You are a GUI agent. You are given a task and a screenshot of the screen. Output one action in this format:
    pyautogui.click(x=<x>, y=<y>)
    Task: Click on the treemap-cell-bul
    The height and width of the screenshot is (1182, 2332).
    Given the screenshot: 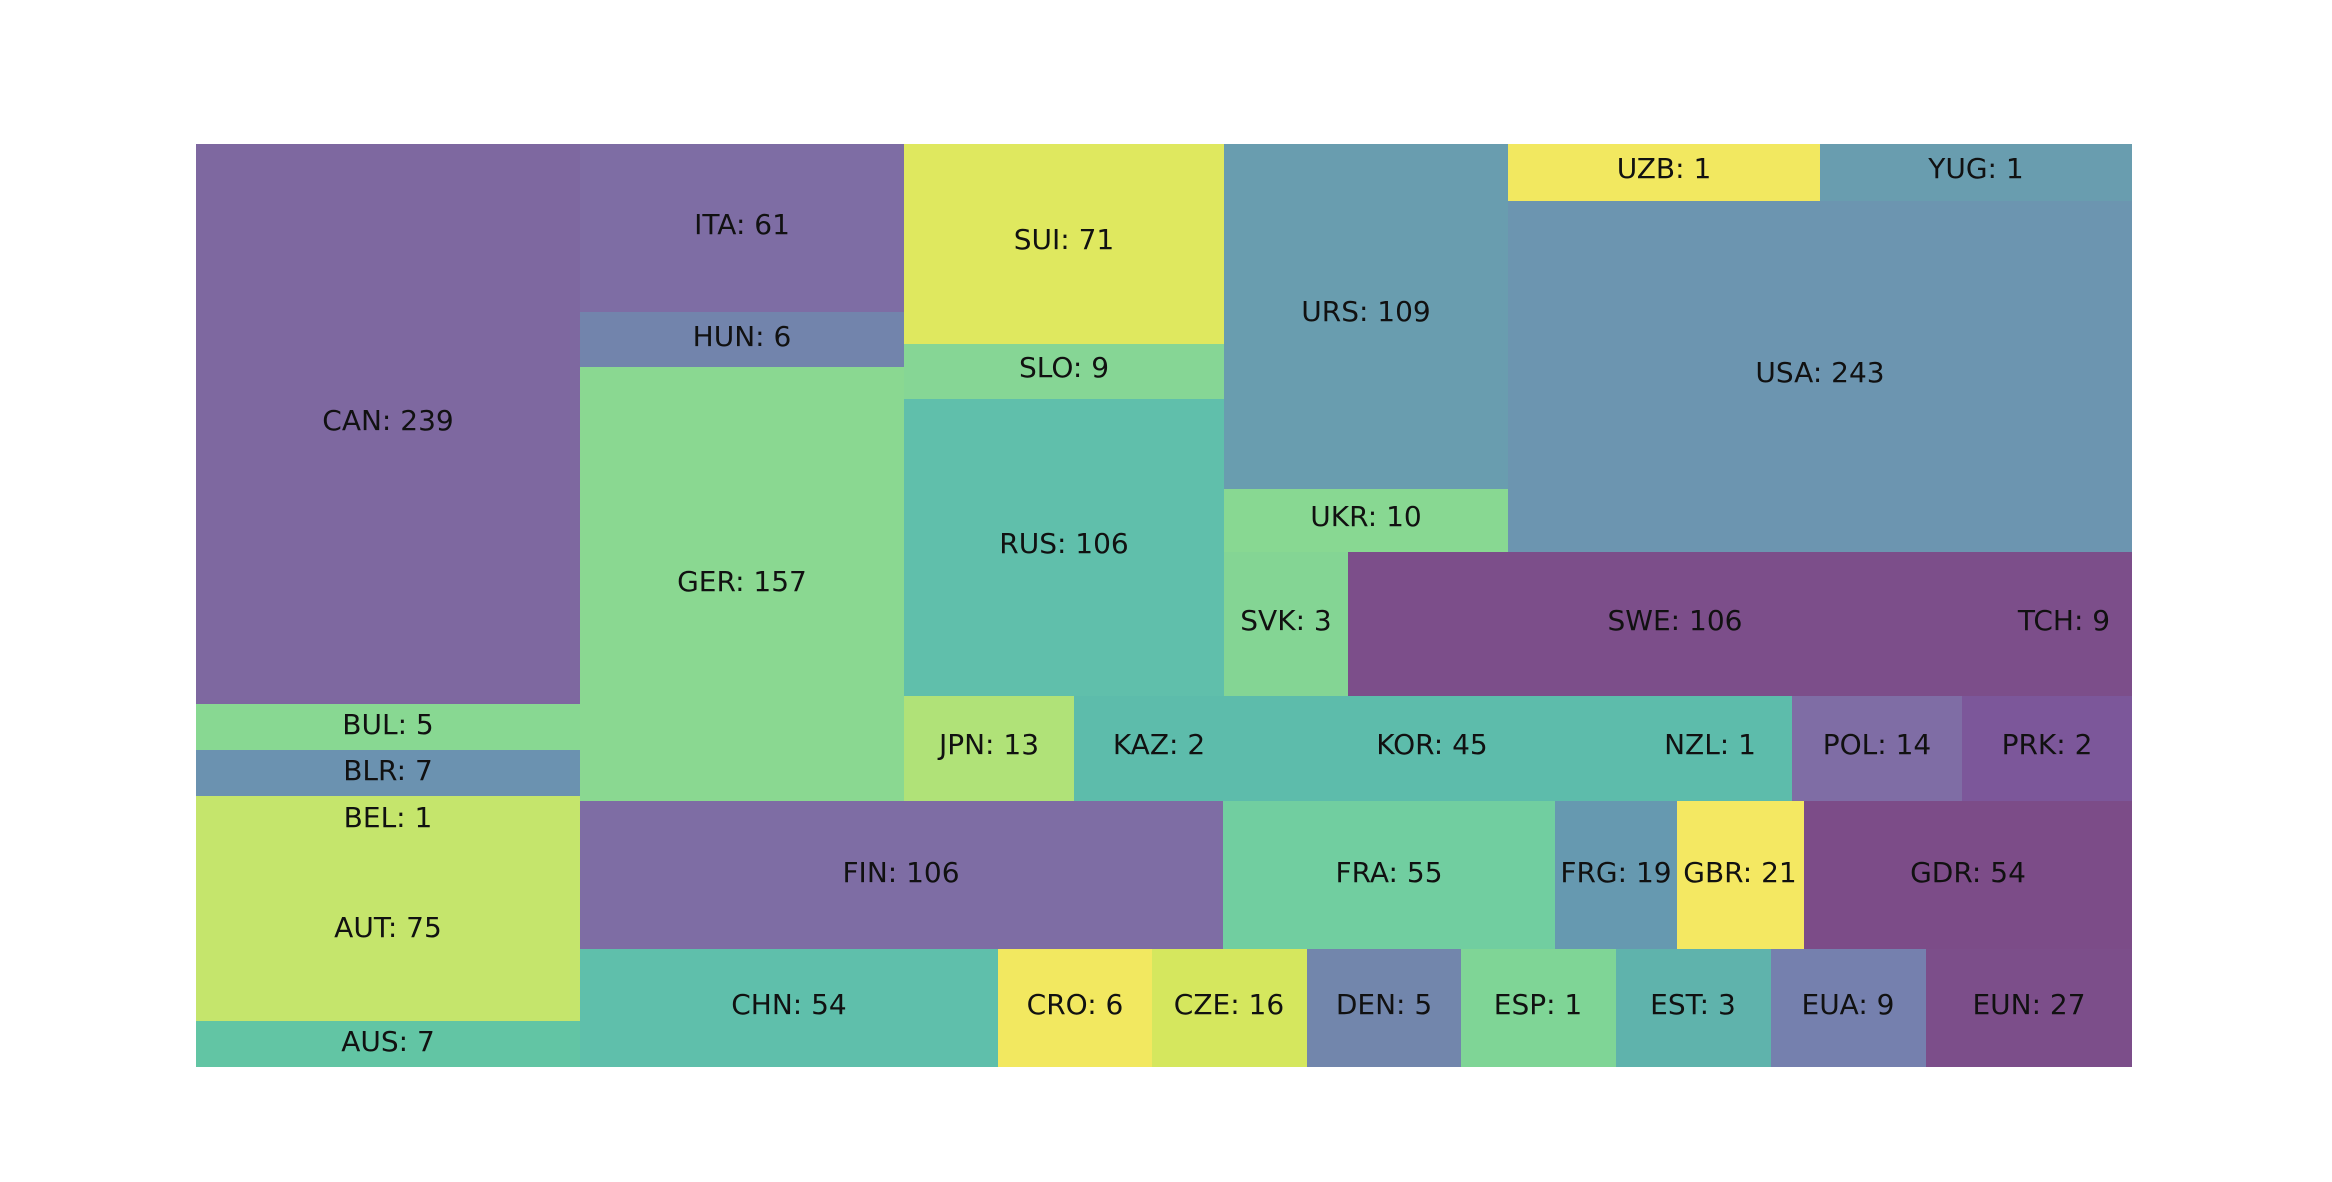 What is the action you would take?
    pyautogui.click(x=388, y=727)
    